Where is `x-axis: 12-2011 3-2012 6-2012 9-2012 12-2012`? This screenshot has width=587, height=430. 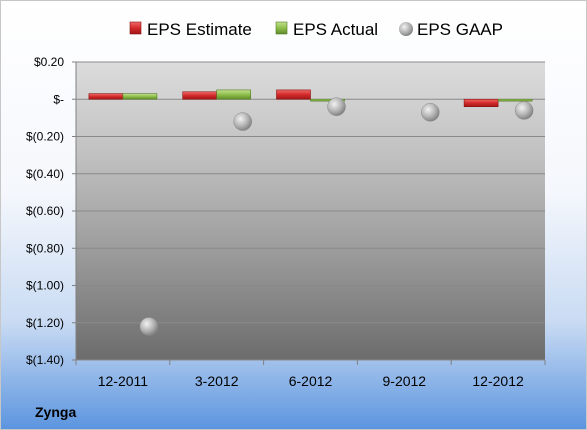 x-axis: 12-2011 3-2012 6-2012 9-2012 12-2012 is located at coordinates (310, 374).